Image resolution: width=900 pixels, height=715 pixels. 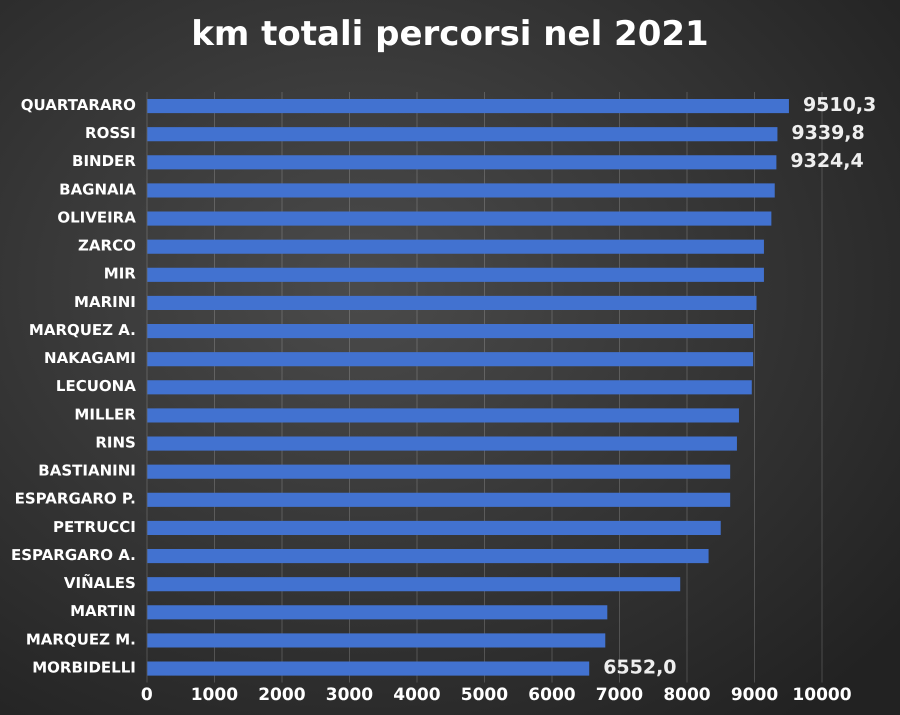 What do you see at coordinates (822, 695) in the screenshot?
I see `x-tick-label: 10000` at bounding box center [822, 695].